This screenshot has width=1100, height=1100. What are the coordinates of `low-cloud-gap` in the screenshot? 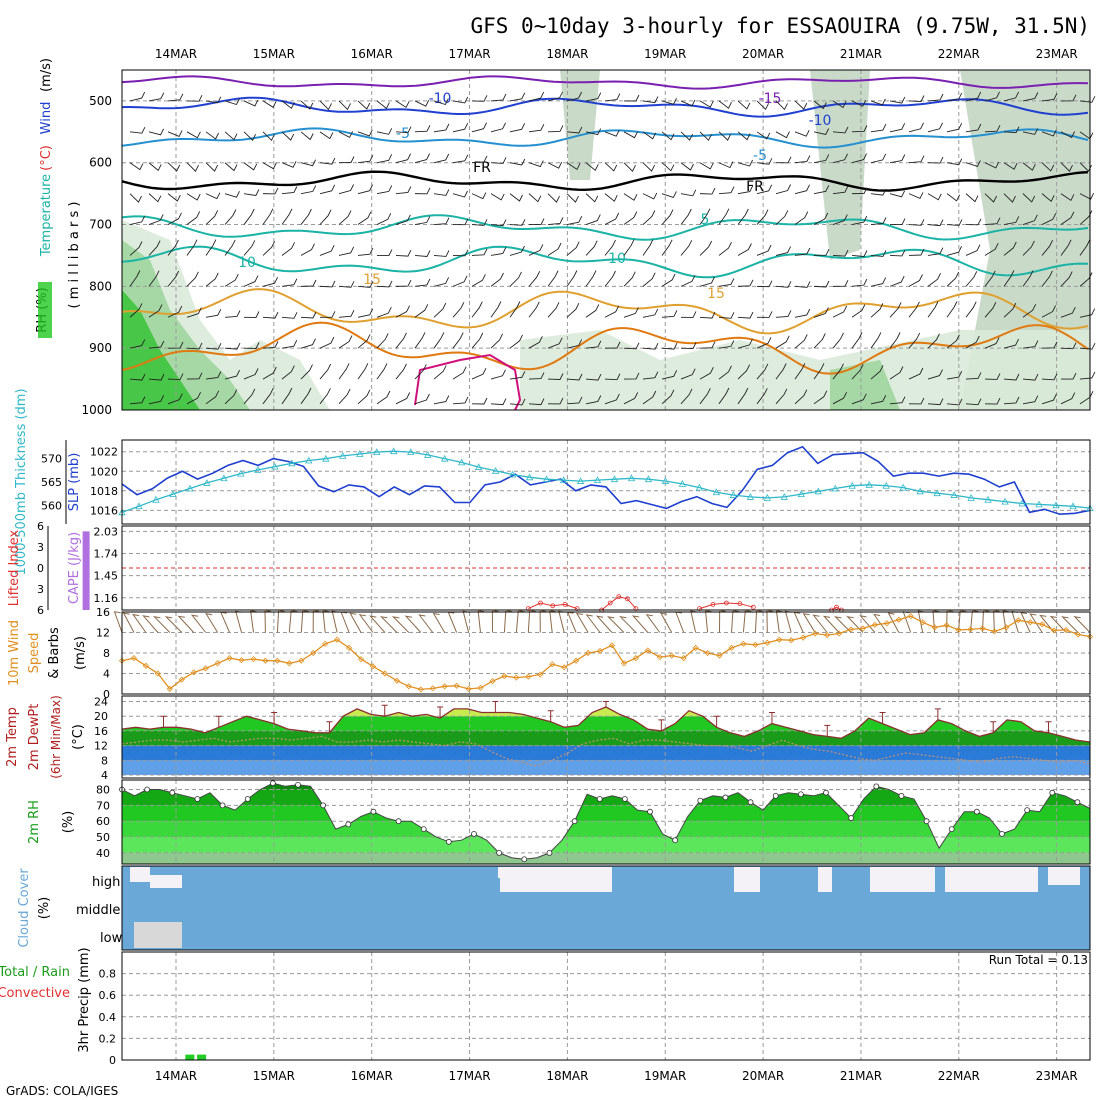 It's located at (158, 935).